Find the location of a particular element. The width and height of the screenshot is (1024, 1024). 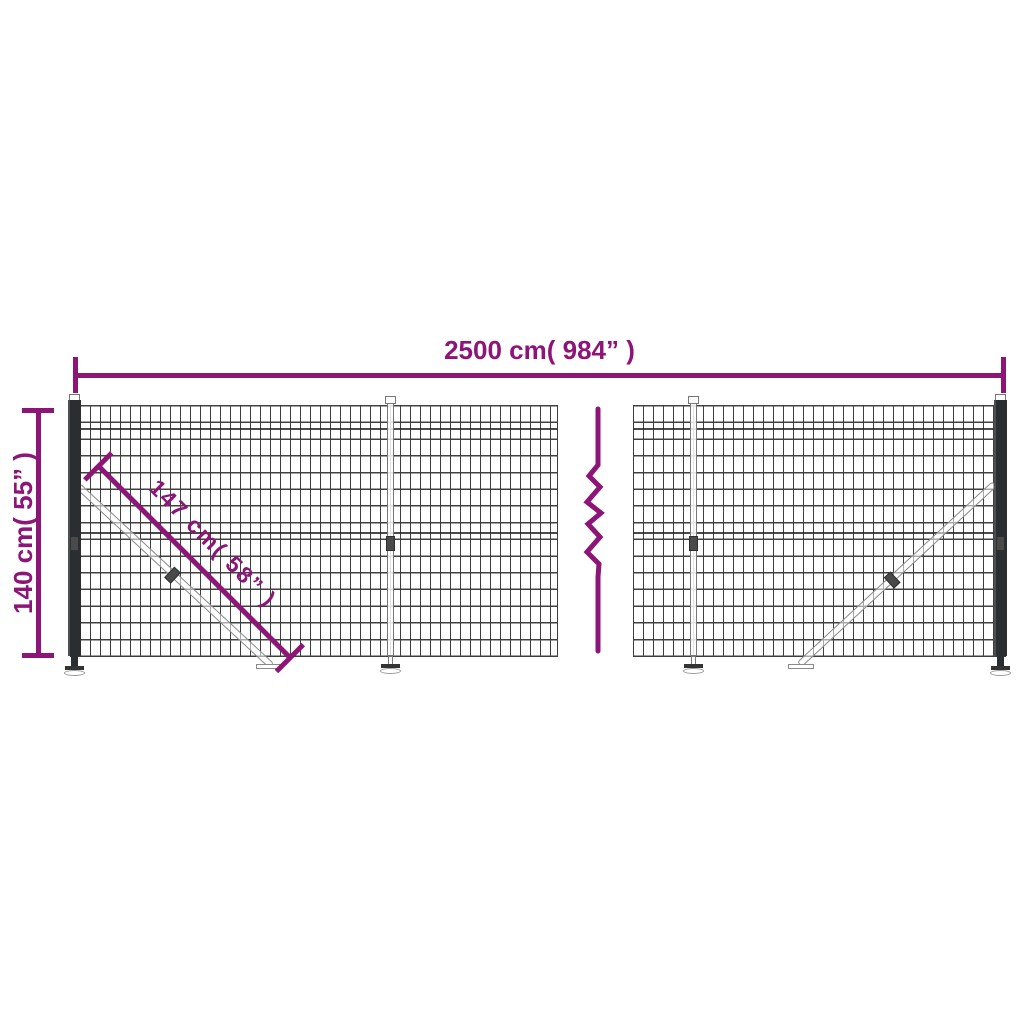

height-dimension: 140 cm( 55” ) is located at coordinates (31, 533).